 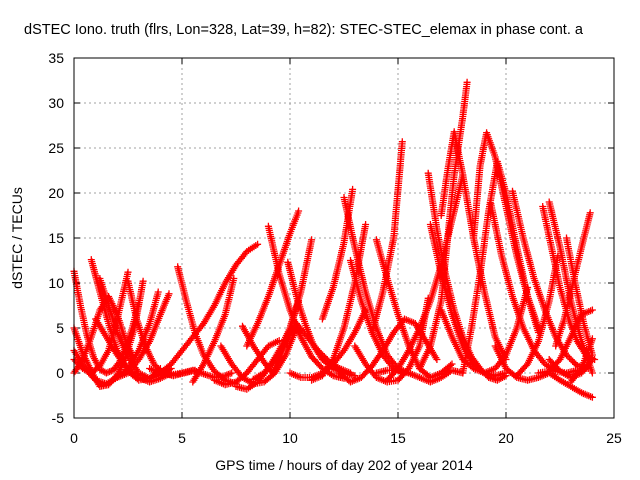 What do you see at coordinates (506, 438) in the screenshot?
I see `x-tick-label: 20` at bounding box center [506, 438].